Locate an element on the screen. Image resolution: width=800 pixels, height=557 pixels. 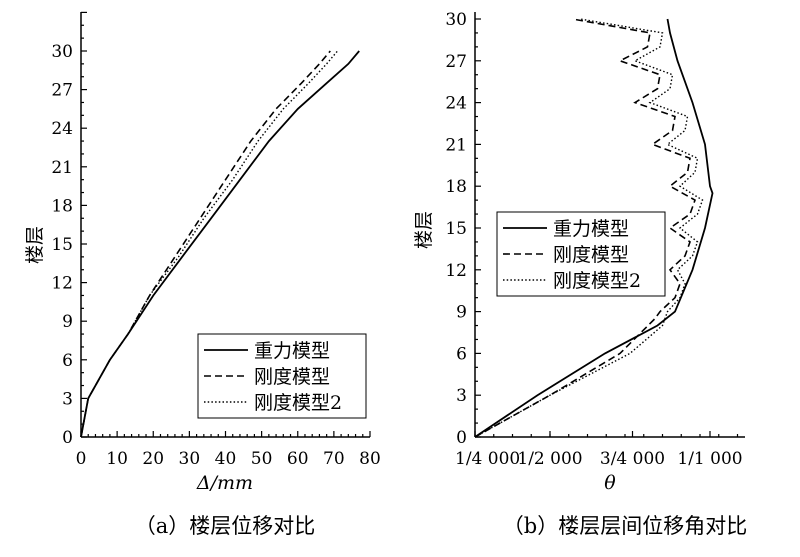
x-tick-label: 70 is located at coordinates (334, 459).